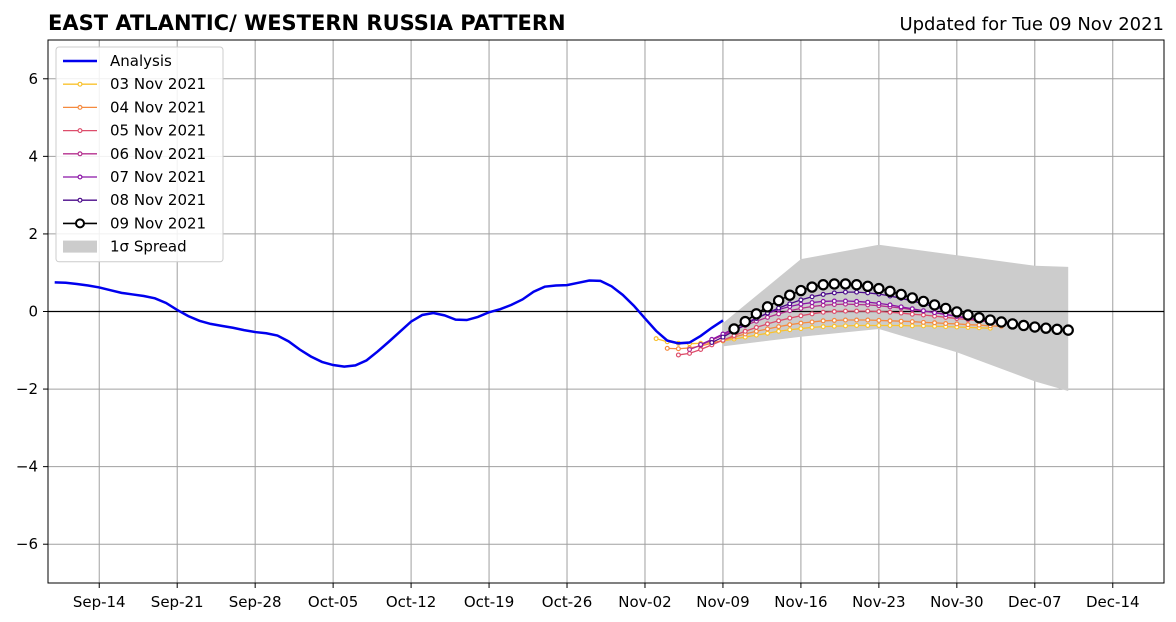  Describe the element at coordinates (158, 223) in the screenshot. I see `legend-label: 09 Nov 2021` at that location.